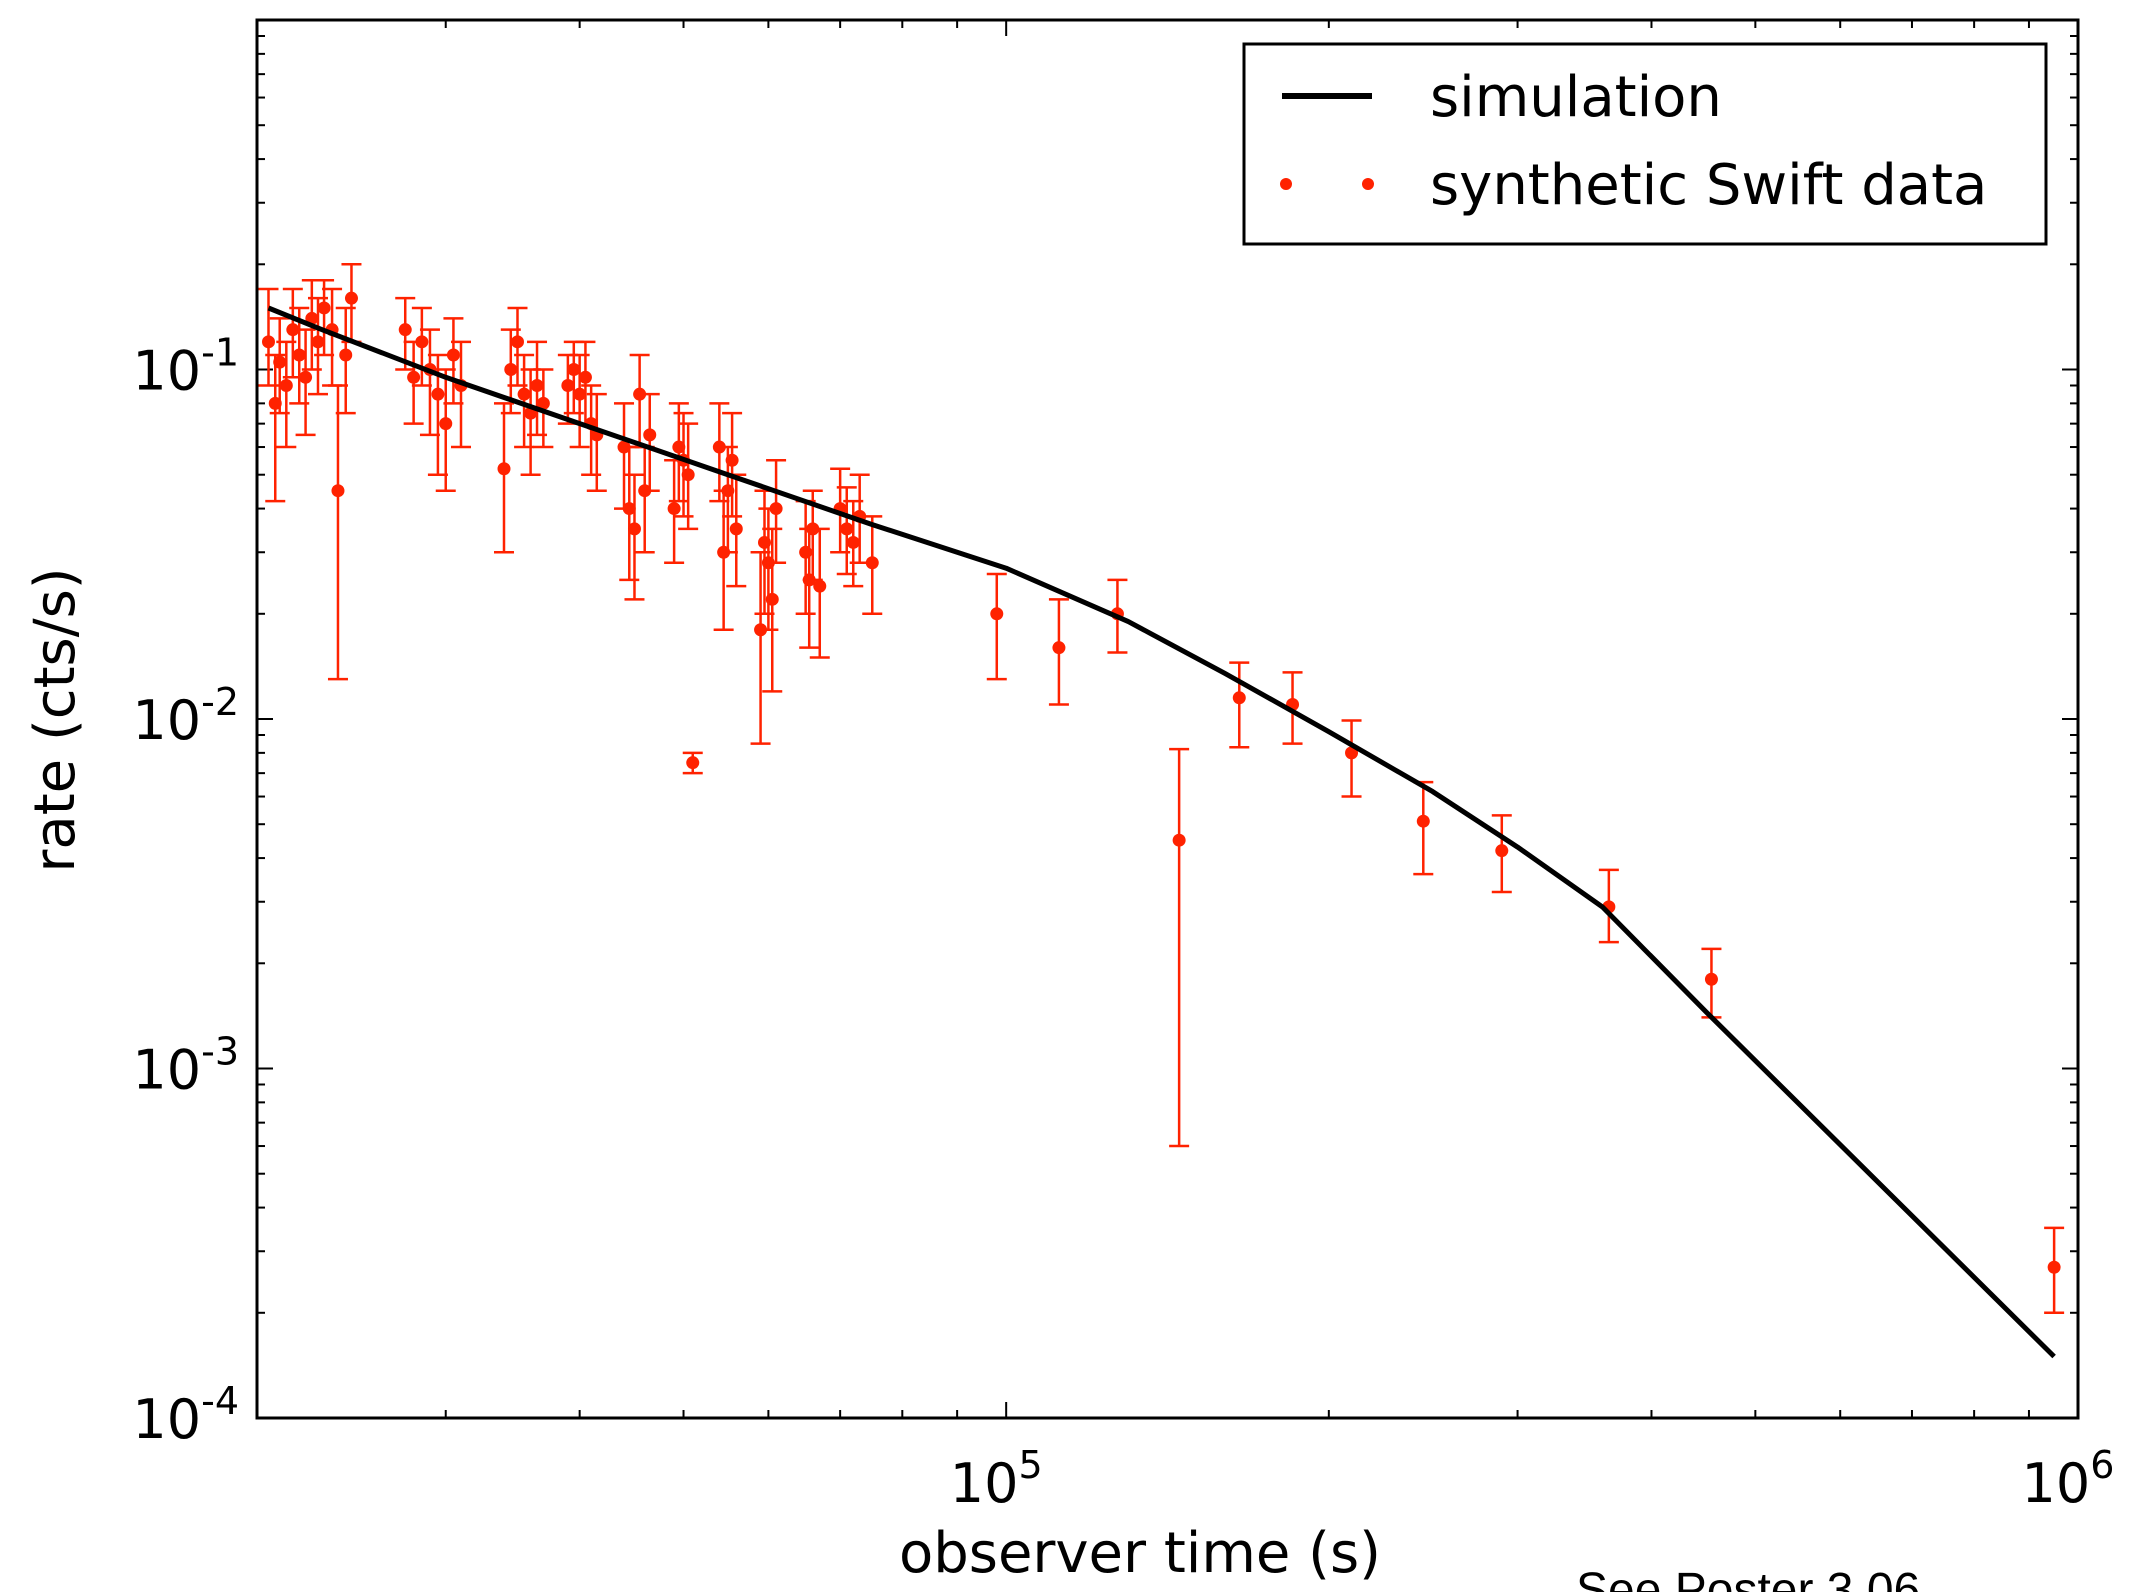 This screenshot has height=1592, width=2133. I want to click on y-axis-title: rate (cts/s), so click(55, 719).